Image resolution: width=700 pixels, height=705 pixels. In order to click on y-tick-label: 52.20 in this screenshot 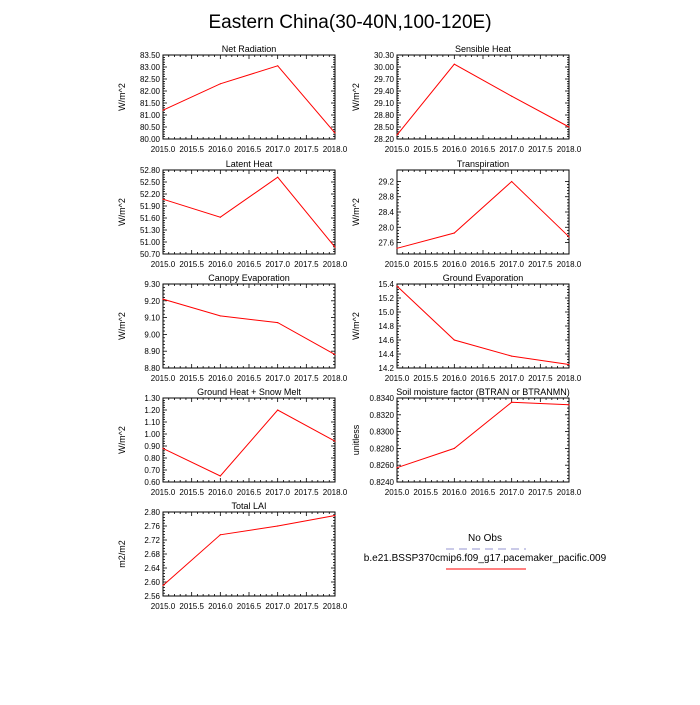, I will do `click(150, 194)`.